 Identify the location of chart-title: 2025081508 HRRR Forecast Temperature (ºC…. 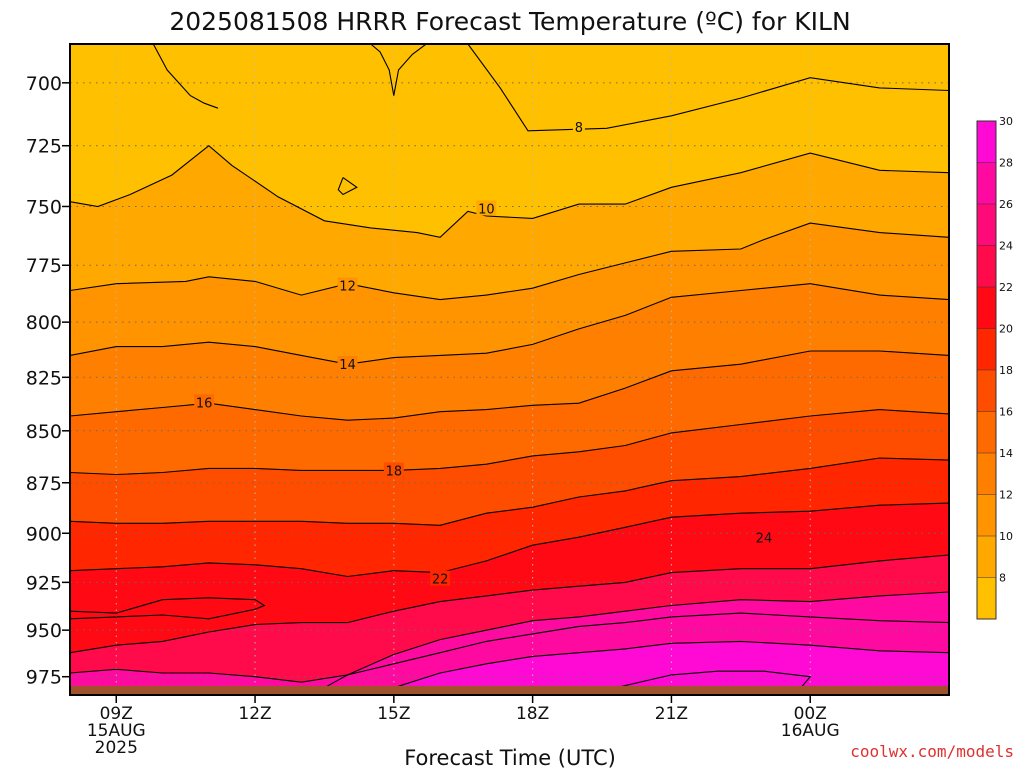
(509, 21).